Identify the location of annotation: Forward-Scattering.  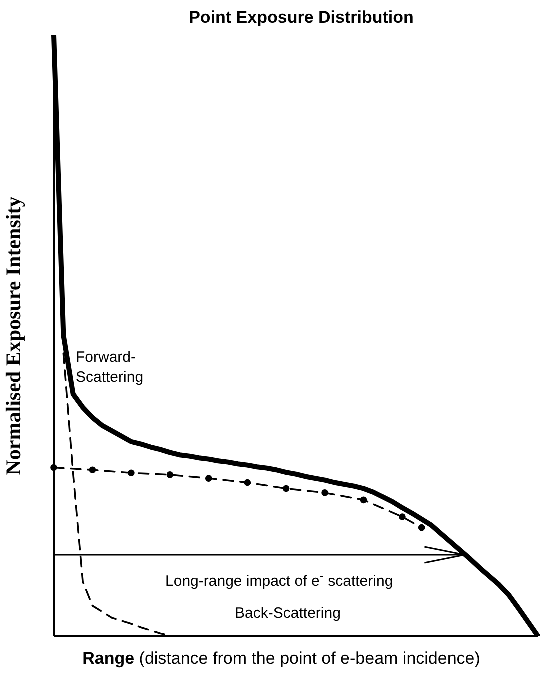
(110, 367).